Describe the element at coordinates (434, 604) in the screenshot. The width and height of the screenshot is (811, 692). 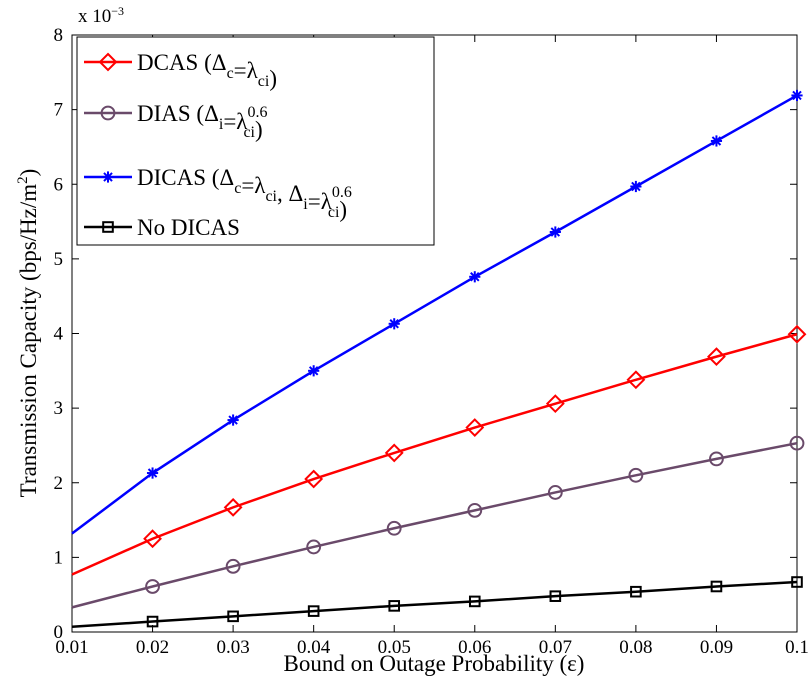
I see `series-line-nodicas` at that location.